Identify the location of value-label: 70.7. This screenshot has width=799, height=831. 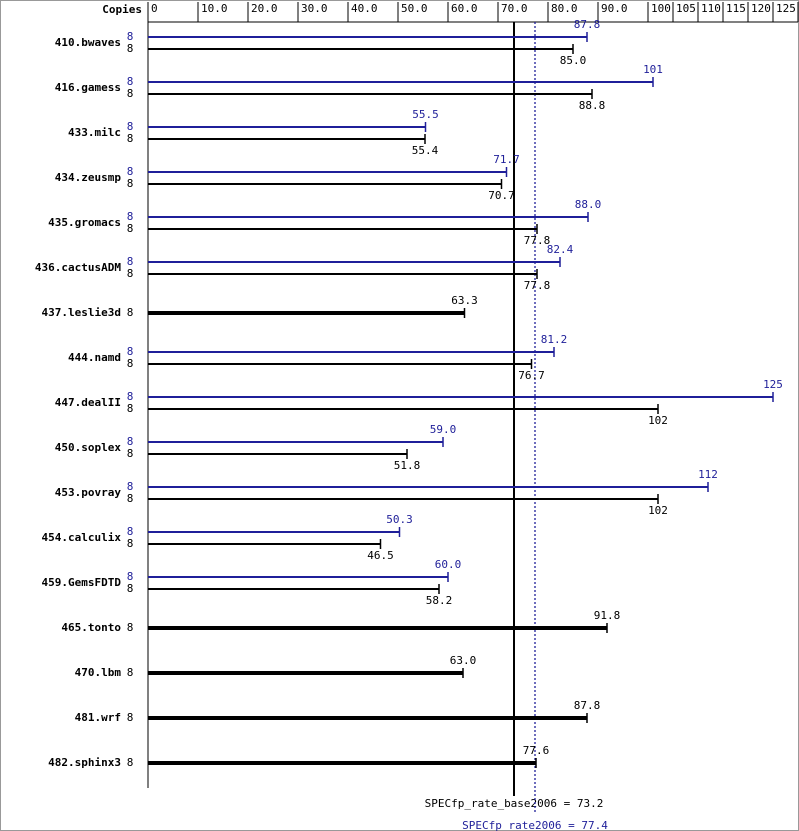
(501, 195).